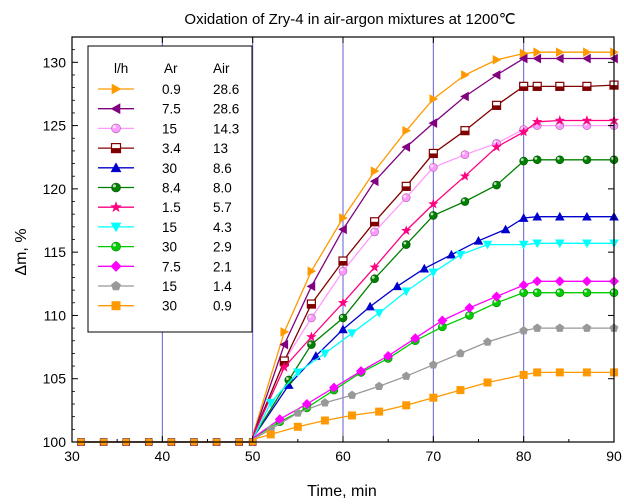 This screenshot has width=624, height=504. I want to click on series, so click(347, 407).